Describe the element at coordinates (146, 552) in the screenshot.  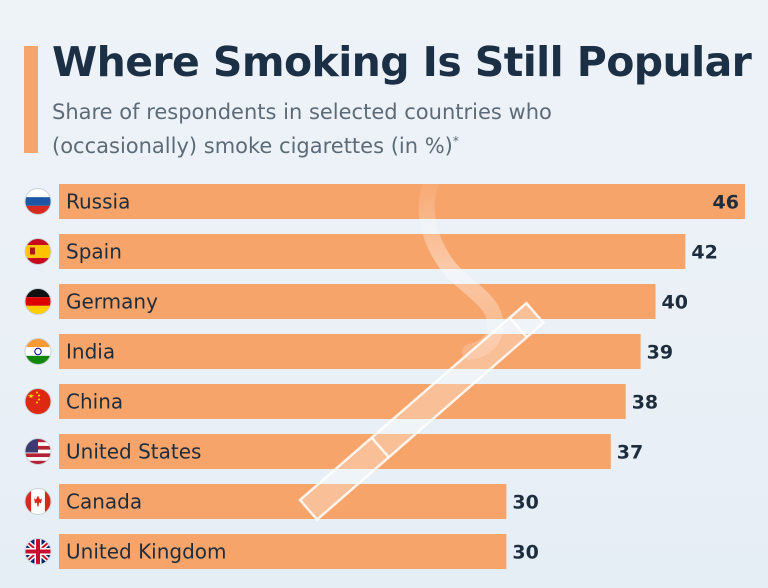
I see `category-label-united-kingdom: United Kingdom` at that location.